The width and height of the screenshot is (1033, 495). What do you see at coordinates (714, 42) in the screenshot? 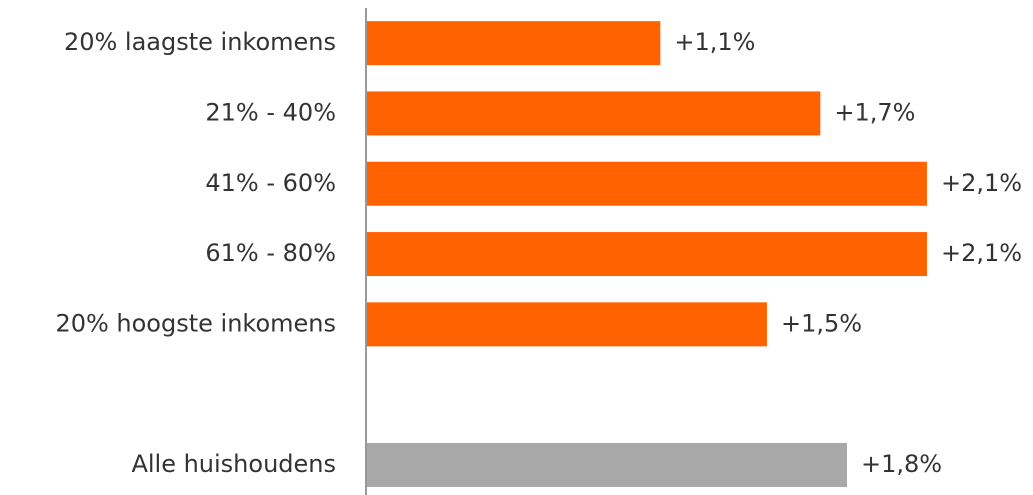
I see `value-label: +1,1%` at bounding box center [714, 42].